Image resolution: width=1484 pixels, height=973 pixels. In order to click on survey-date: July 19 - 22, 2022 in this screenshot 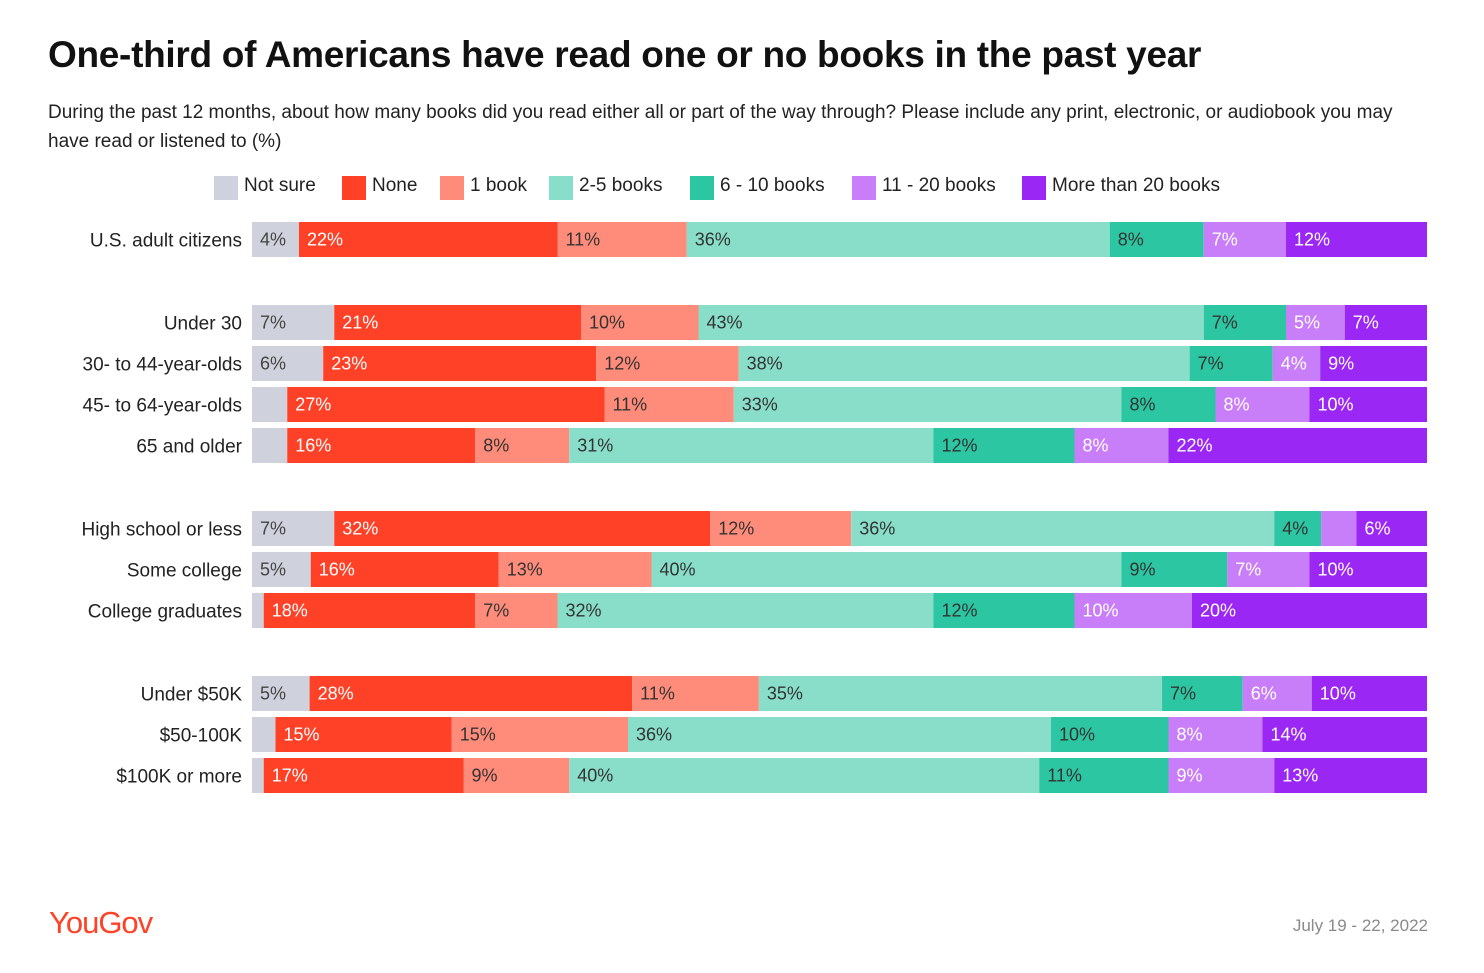, I will do `click(1360, 925)`.